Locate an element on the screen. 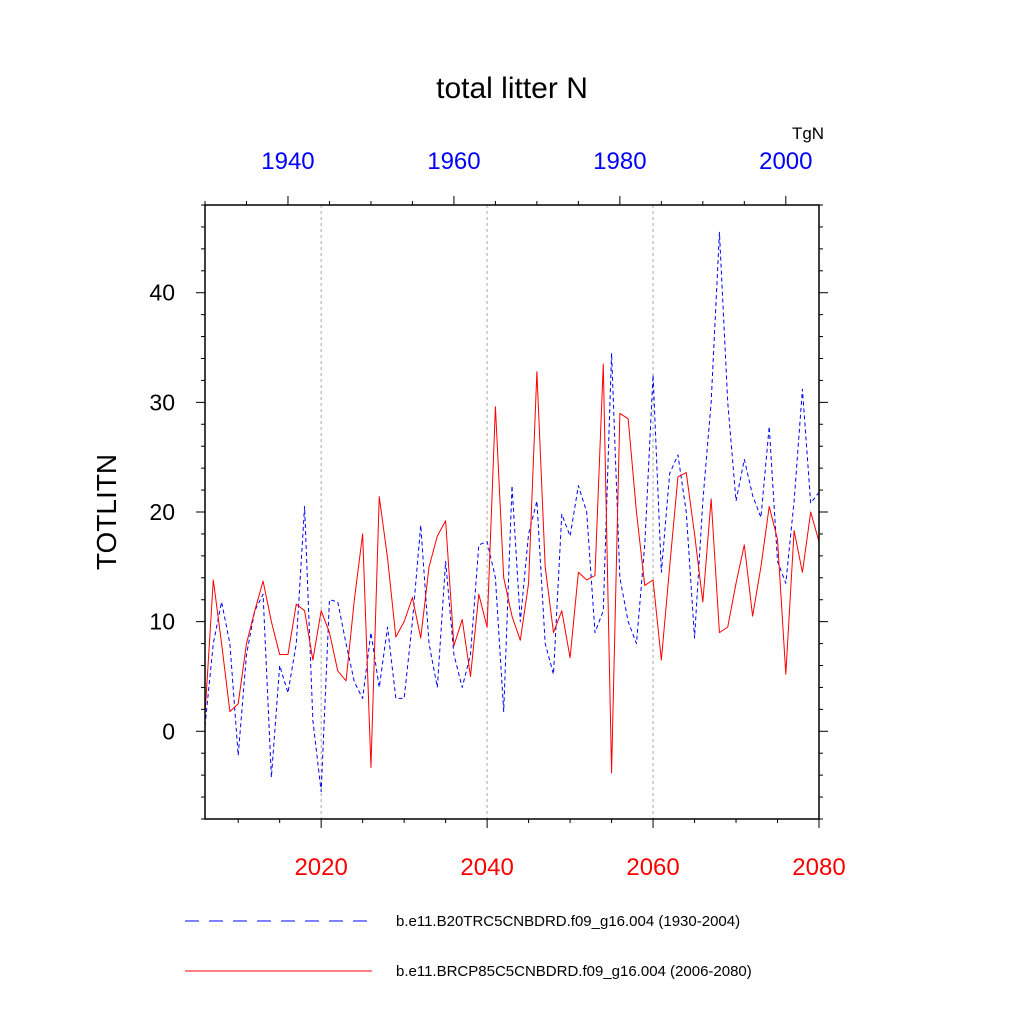 The image size is (1024, 1024). y-tick-label: 10 is located at coordinates (162, 622).